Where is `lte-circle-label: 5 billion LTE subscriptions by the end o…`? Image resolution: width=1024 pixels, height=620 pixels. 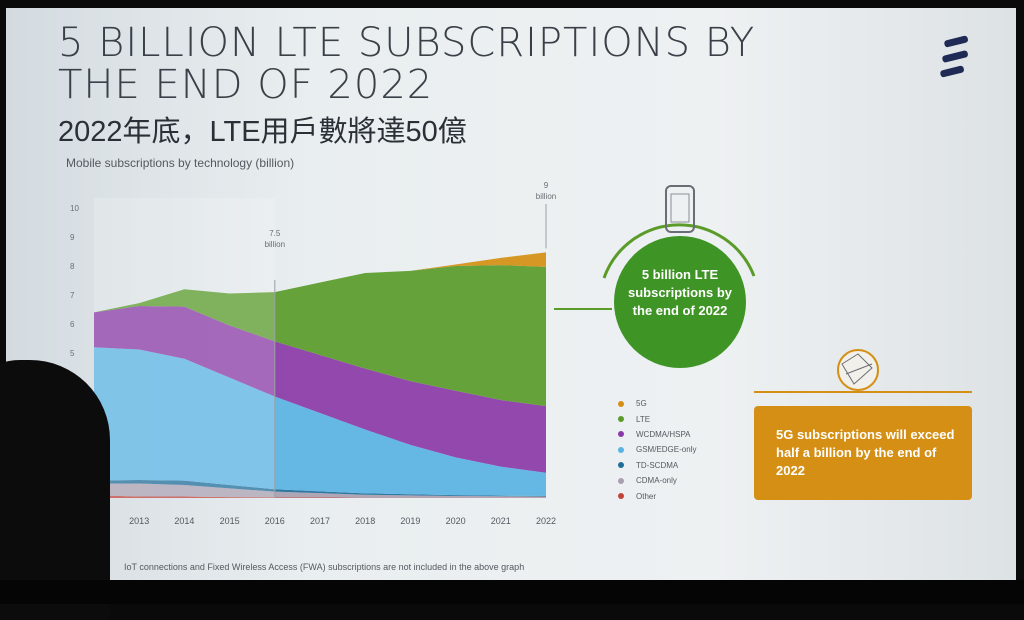 lte-circle-label: 5 billion LTE subscriptions by the end o… is located at coordinates (680, 292).